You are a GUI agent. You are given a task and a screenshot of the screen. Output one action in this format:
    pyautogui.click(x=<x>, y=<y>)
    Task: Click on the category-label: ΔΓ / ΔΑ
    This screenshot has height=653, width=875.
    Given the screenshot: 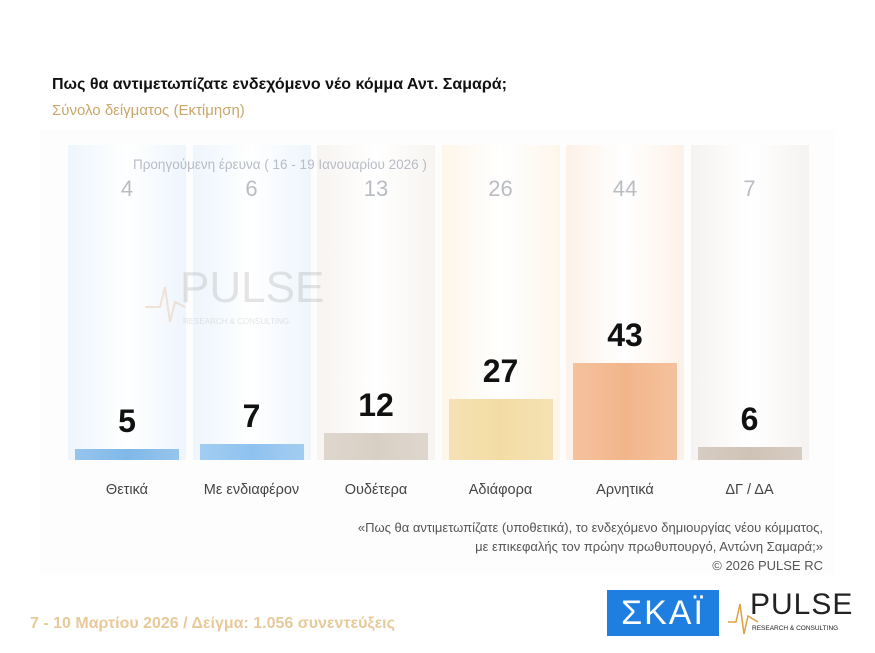 What is the action you would take?
    pyautogui.click(x=749, y=490)
    